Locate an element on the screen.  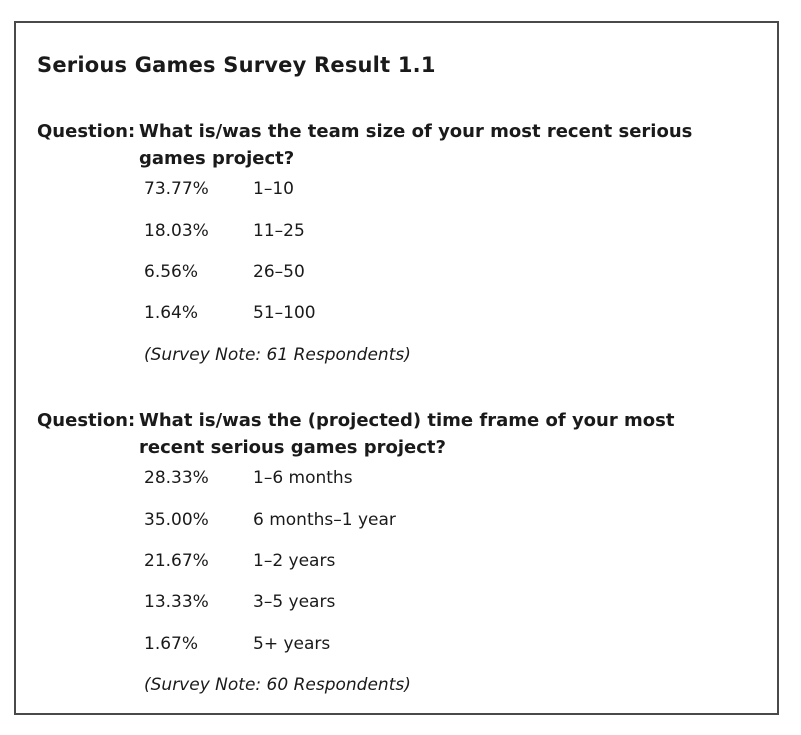
result-label: 1–6 months is located at coordinates (303, 478).